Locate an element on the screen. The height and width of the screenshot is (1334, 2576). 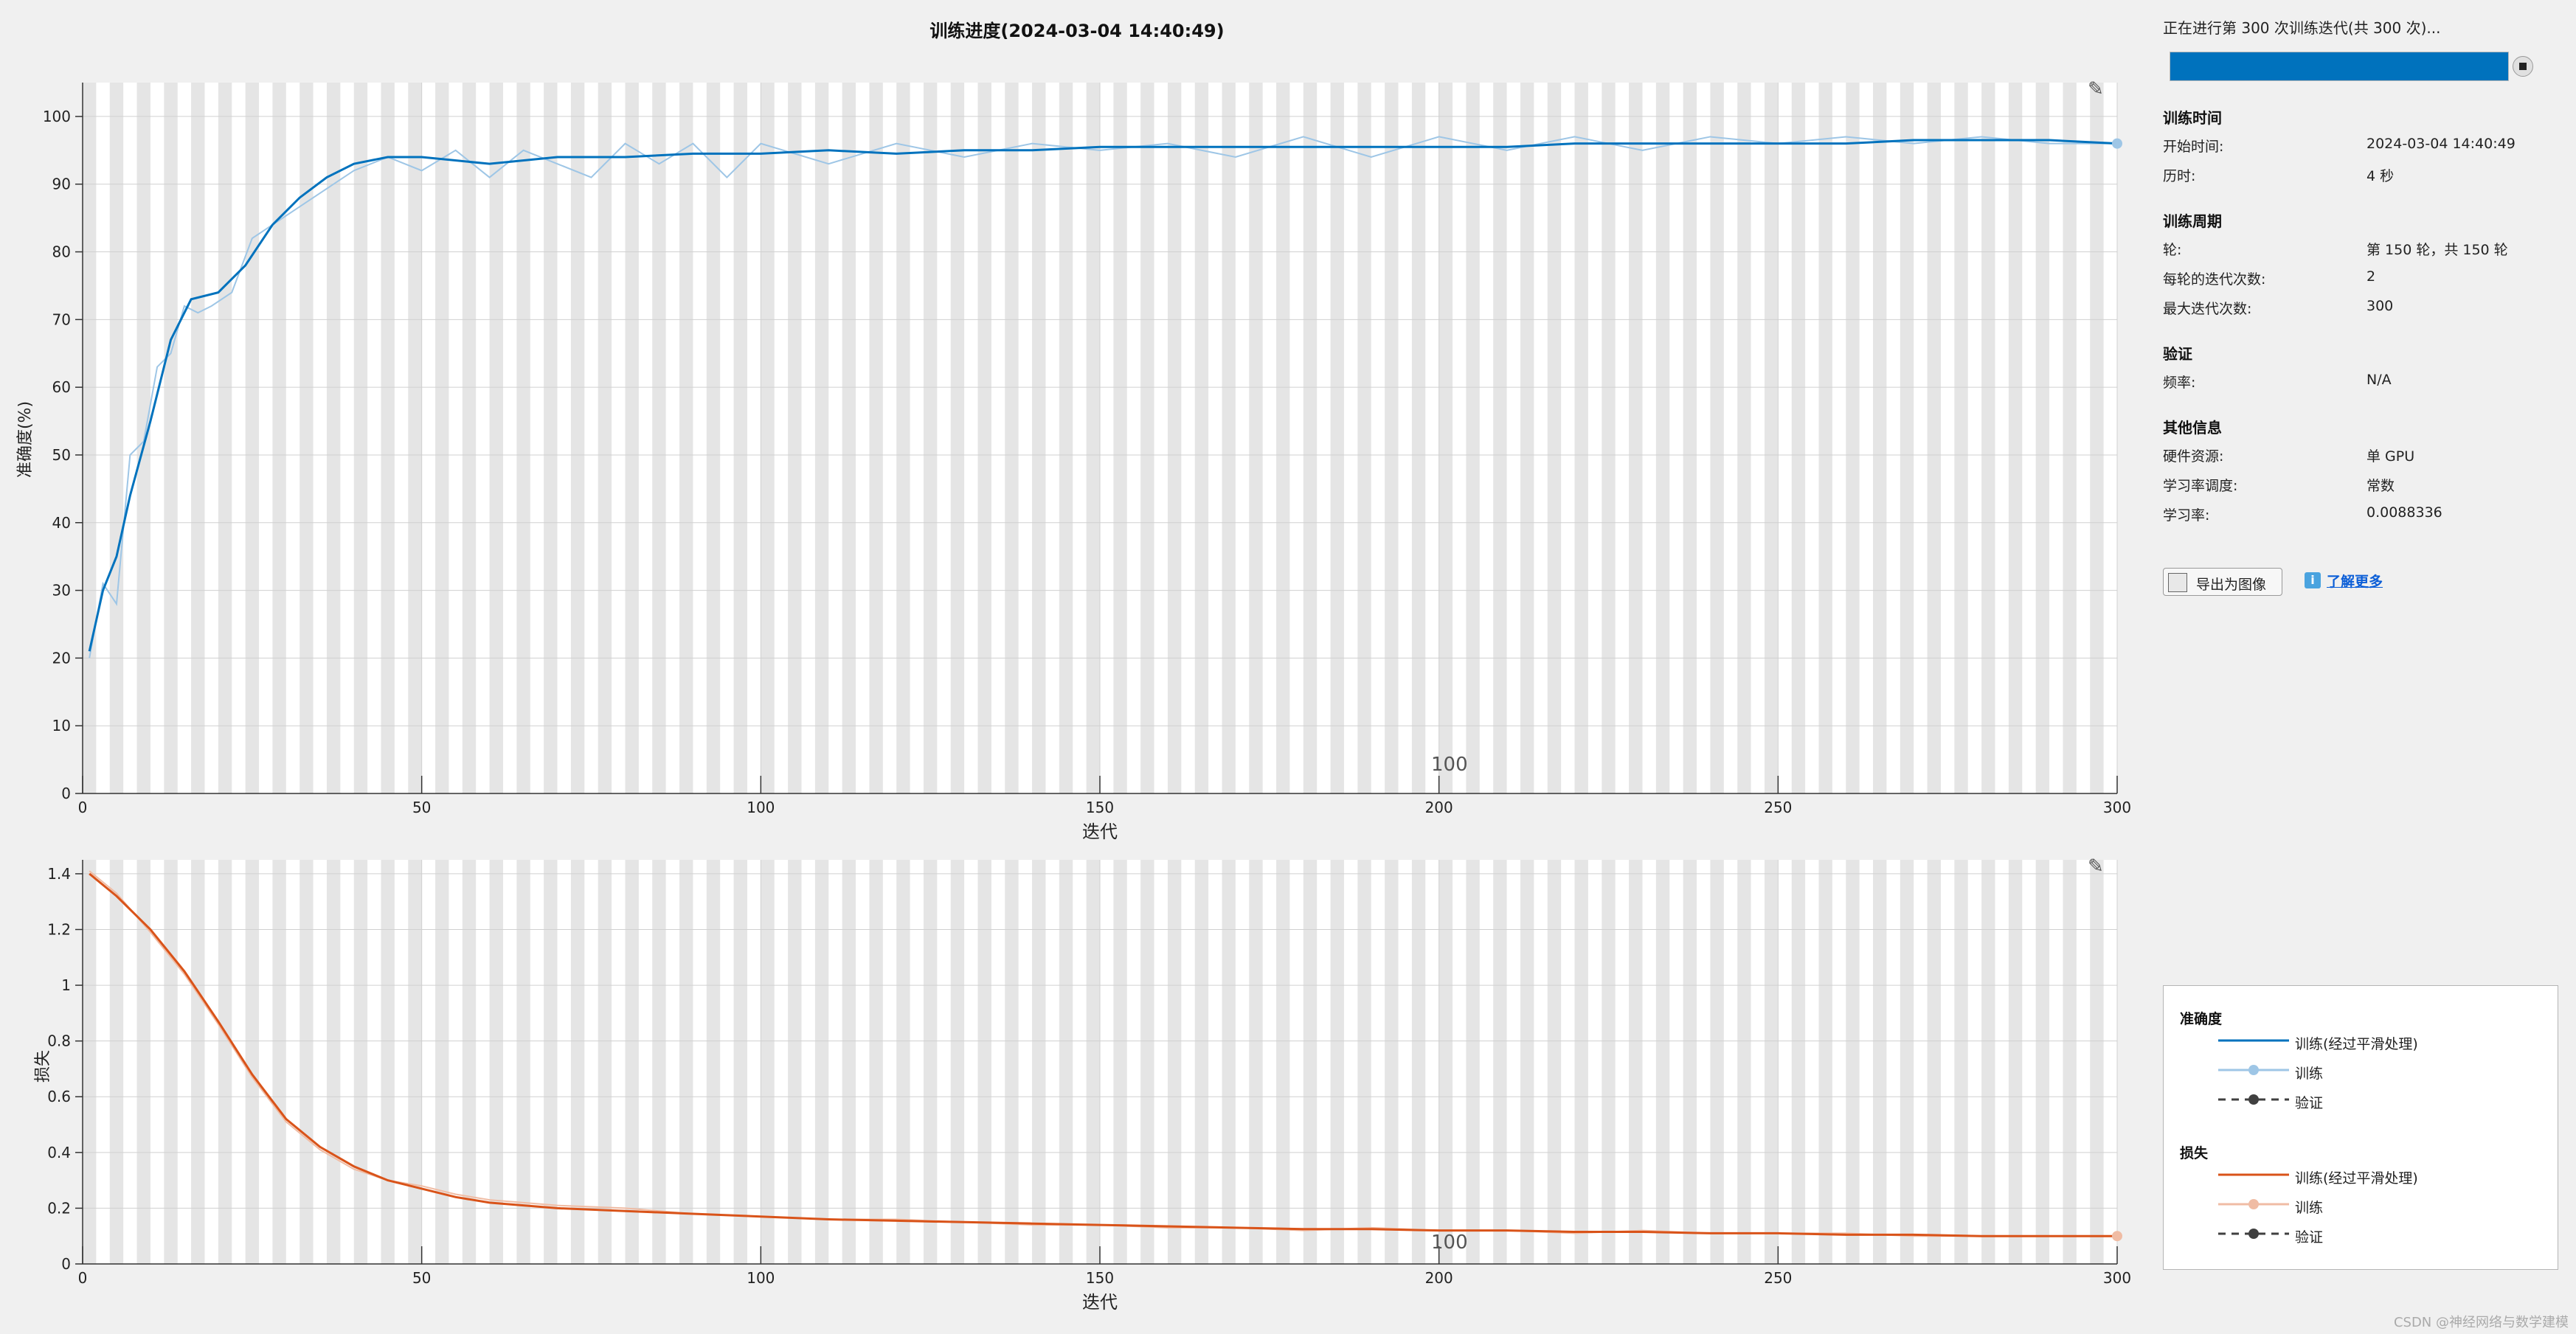
export-image-button: 导出为图像 is located at coordinates (2223, 582).